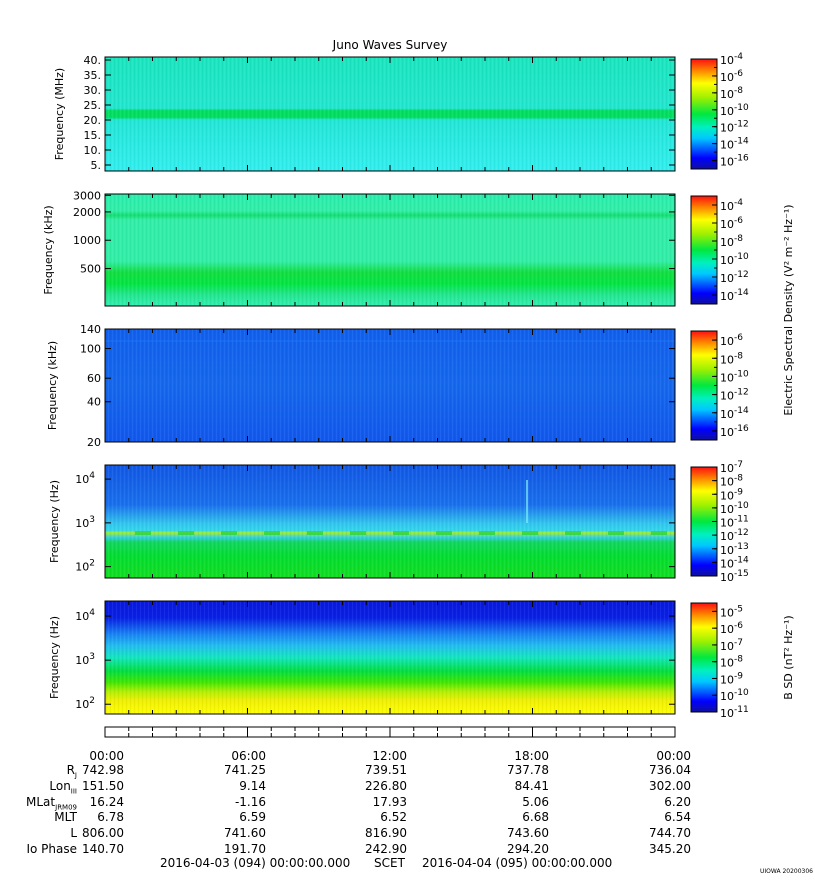  What do you see at coordinates (87, 240) in the screenshot?
I see `y-tick-label: 1000` at bounding box center [87, 240].